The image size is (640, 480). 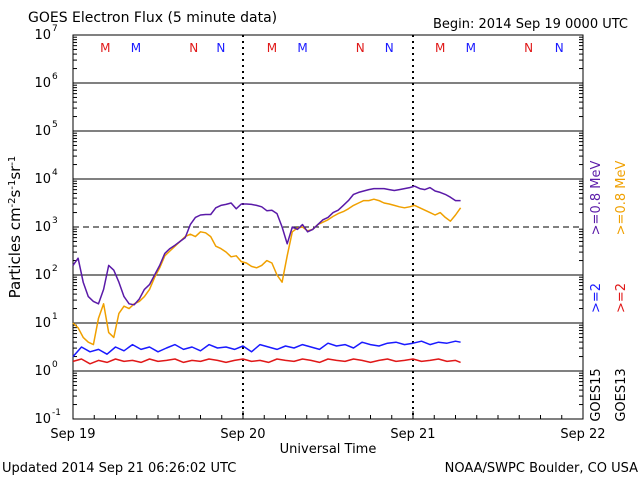 I want to click on chart-title: GOES Electron Flux (5 minute data), so click(x=153, y=18).